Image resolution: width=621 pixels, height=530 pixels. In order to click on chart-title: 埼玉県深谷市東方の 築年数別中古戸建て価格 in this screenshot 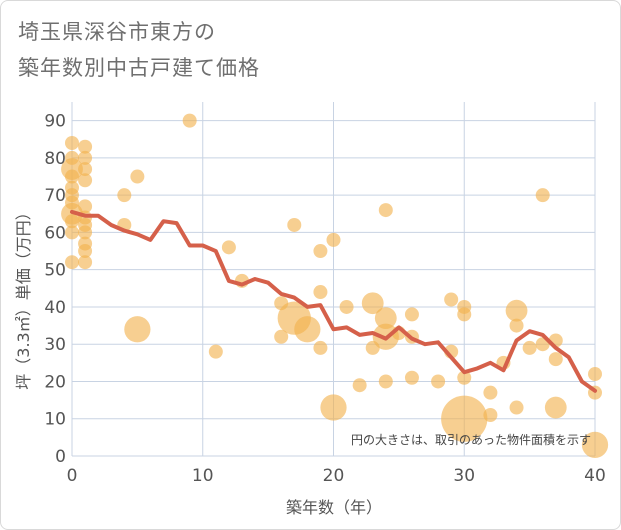, I will do `click(139, 50)`.